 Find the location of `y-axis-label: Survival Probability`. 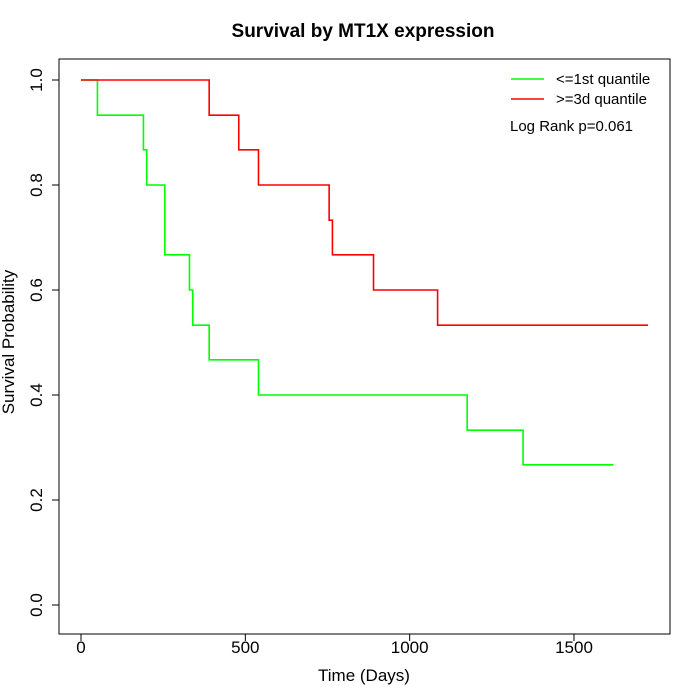

y-axis-label: Survival Probability is located at coordinates (9, 341).